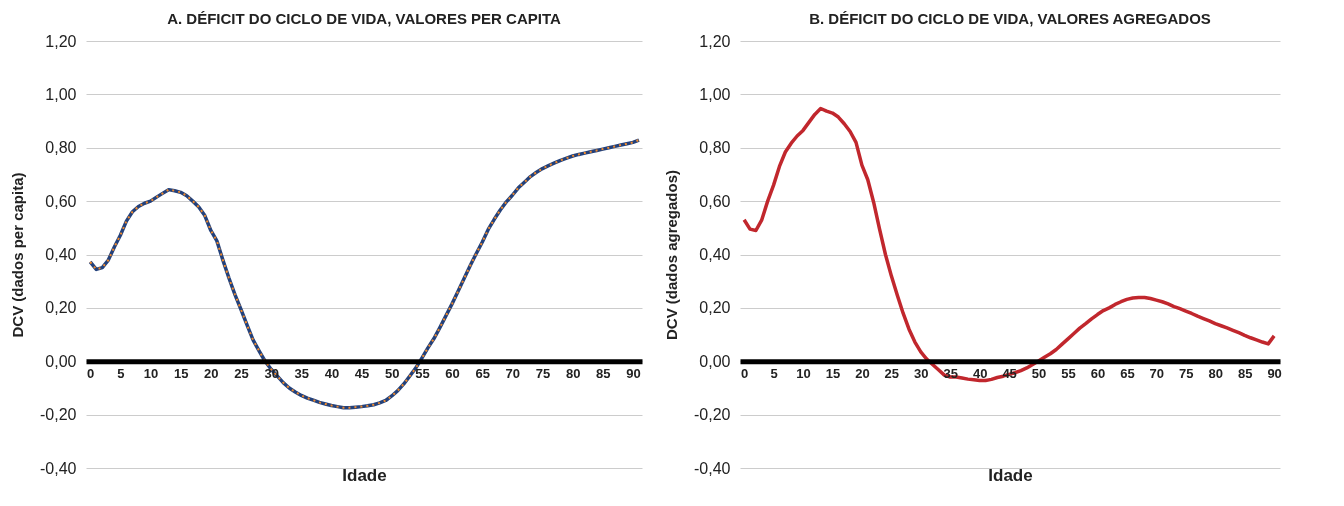  Describe the element at coordinates (1010, 18) in the screenshot. I see `chart-title: B. DÉFICIT DO CICLO DE VIDA, VALORES AGREGADOS` at that location.